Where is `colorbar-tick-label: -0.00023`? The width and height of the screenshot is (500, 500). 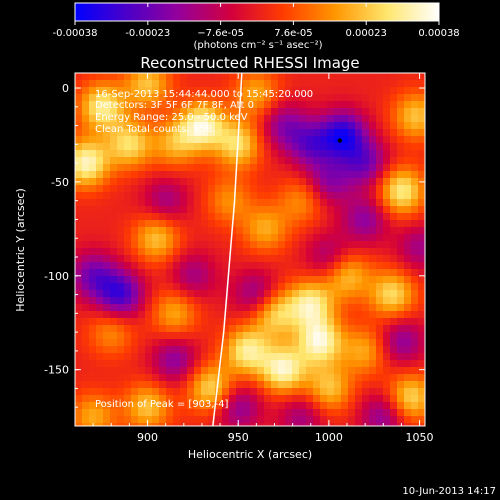 colorbar-tick-label: -0.00023 is located at coordinates (147, 33).